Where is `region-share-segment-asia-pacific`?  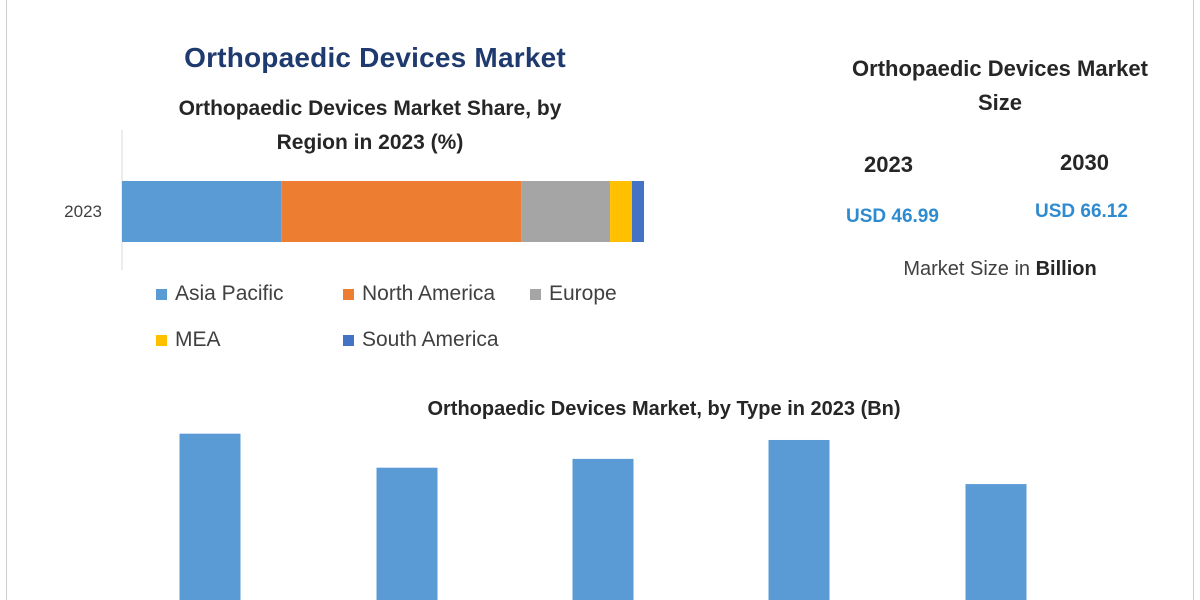 region-share-segment-asia-pacific is located at coordinates (202, 211).